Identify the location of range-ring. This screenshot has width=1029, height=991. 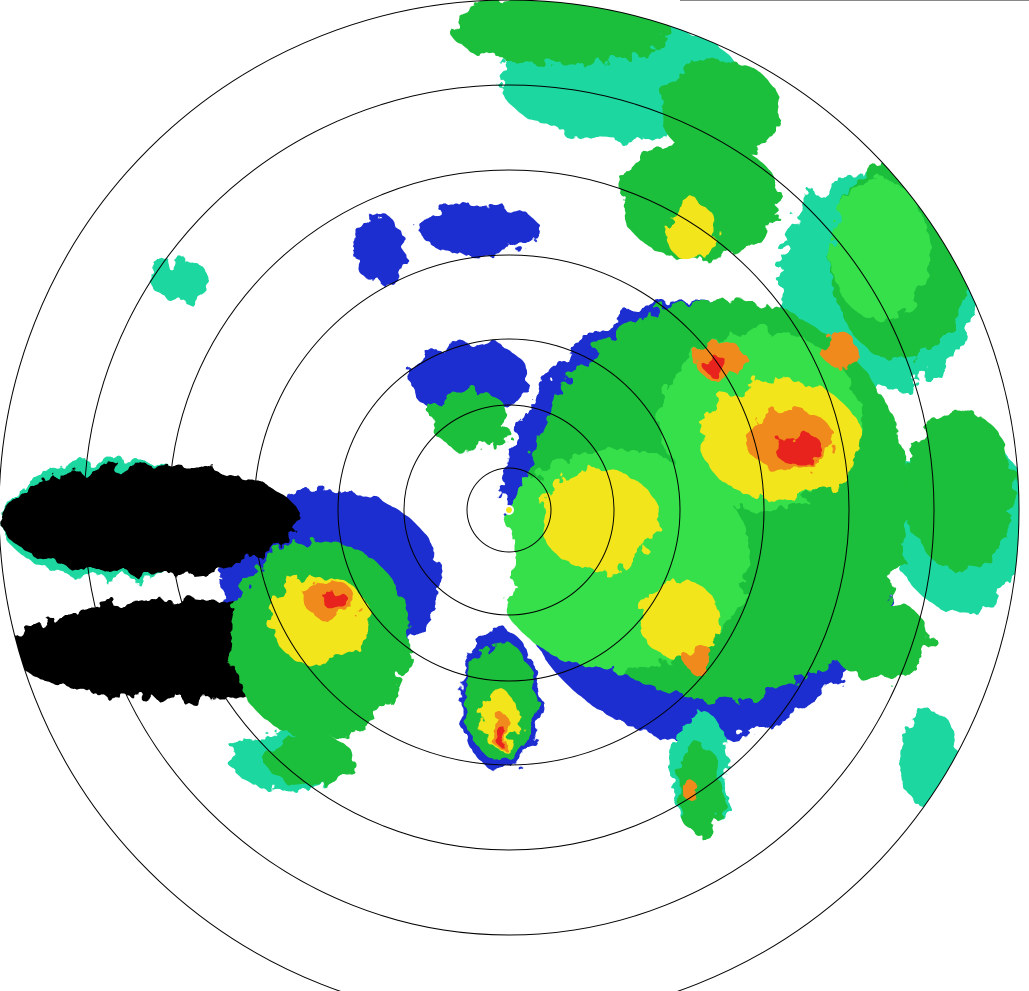
(509, 510).